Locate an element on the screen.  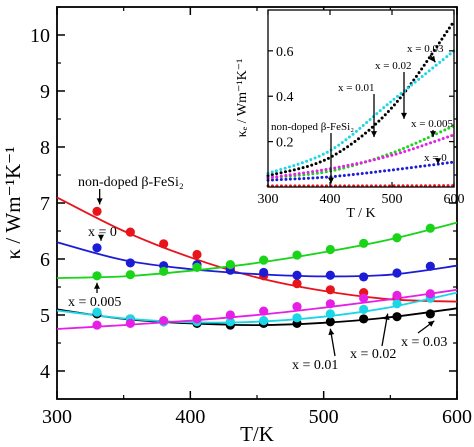
inset-x-tick-label: 600 is located at coordinates (454, 199).